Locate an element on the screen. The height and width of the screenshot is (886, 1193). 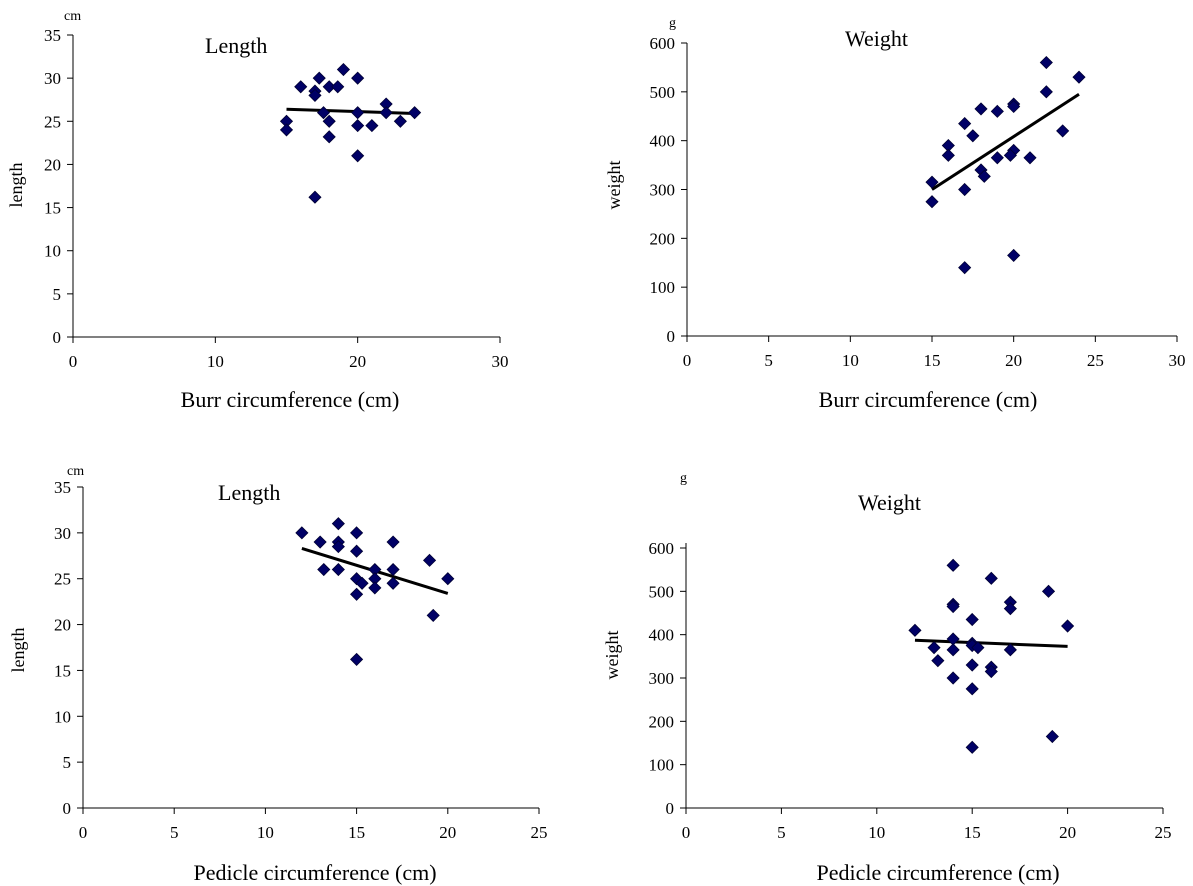
x-axis-label: Burr circumference (cm) is located at coordinates (928, 399).